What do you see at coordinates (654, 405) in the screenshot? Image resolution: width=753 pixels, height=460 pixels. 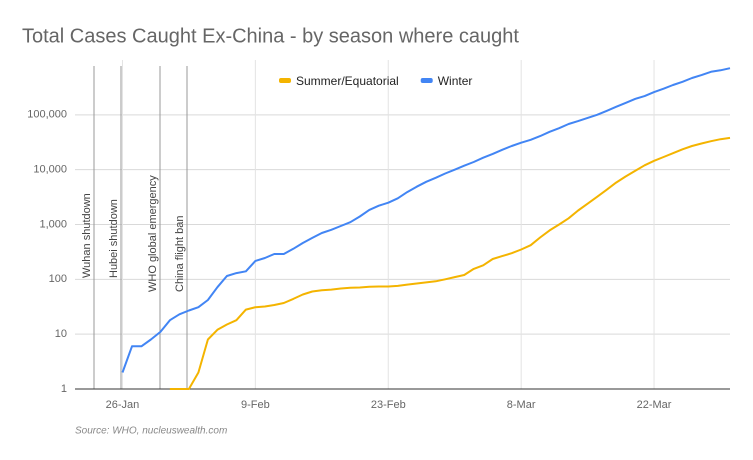 I see `x-tick-label: 22-Mar` at bounding box center [654, 405].